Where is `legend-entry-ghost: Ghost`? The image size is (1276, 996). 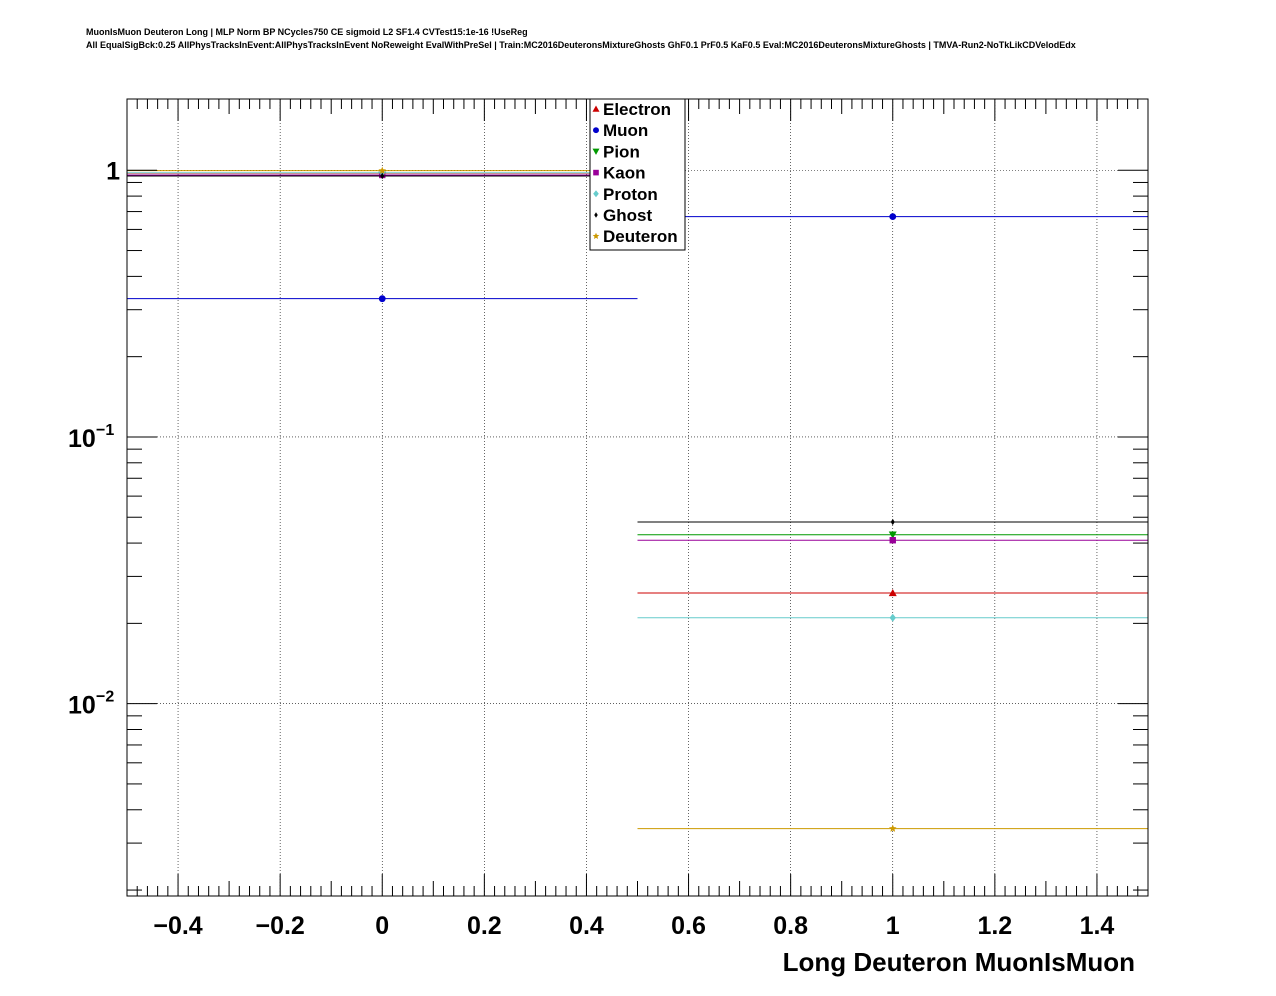
legend-entry-ghost: Ghost is located at coordinates (623, 215).